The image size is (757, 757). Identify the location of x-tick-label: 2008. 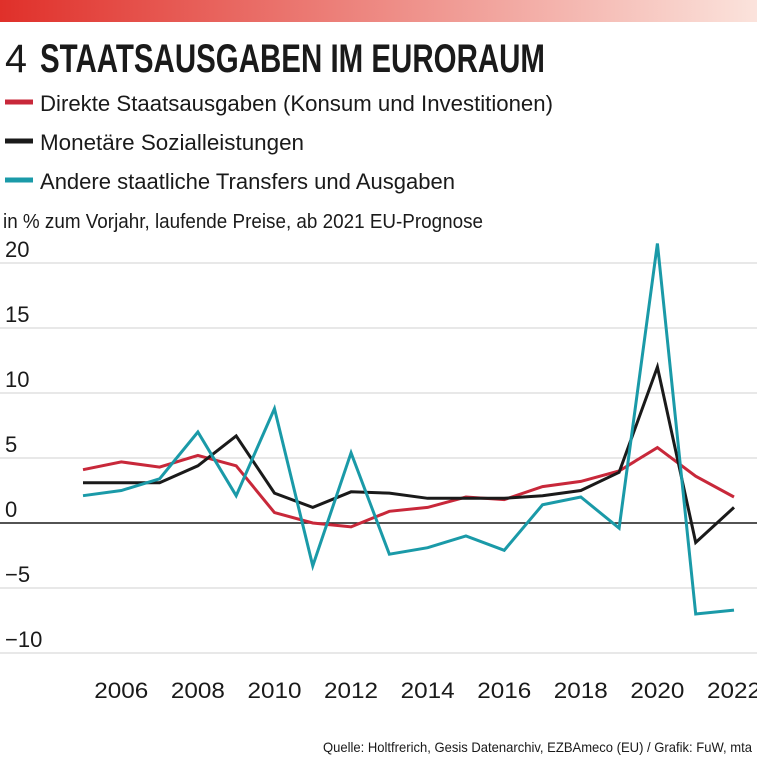
(198, 690).